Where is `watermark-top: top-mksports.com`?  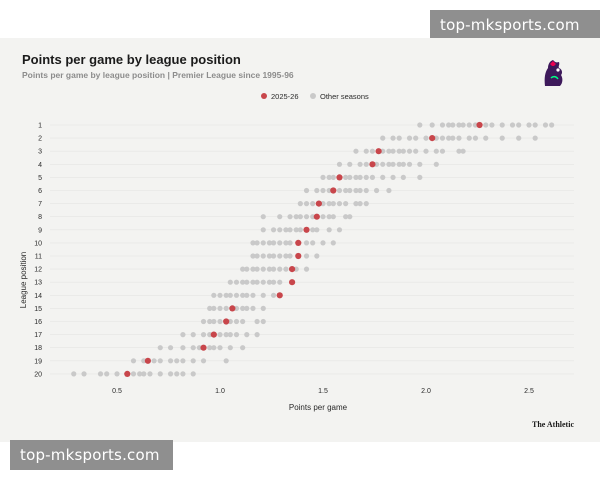 watermark-top: top-mksports.com is located at coordinates (515, 25).